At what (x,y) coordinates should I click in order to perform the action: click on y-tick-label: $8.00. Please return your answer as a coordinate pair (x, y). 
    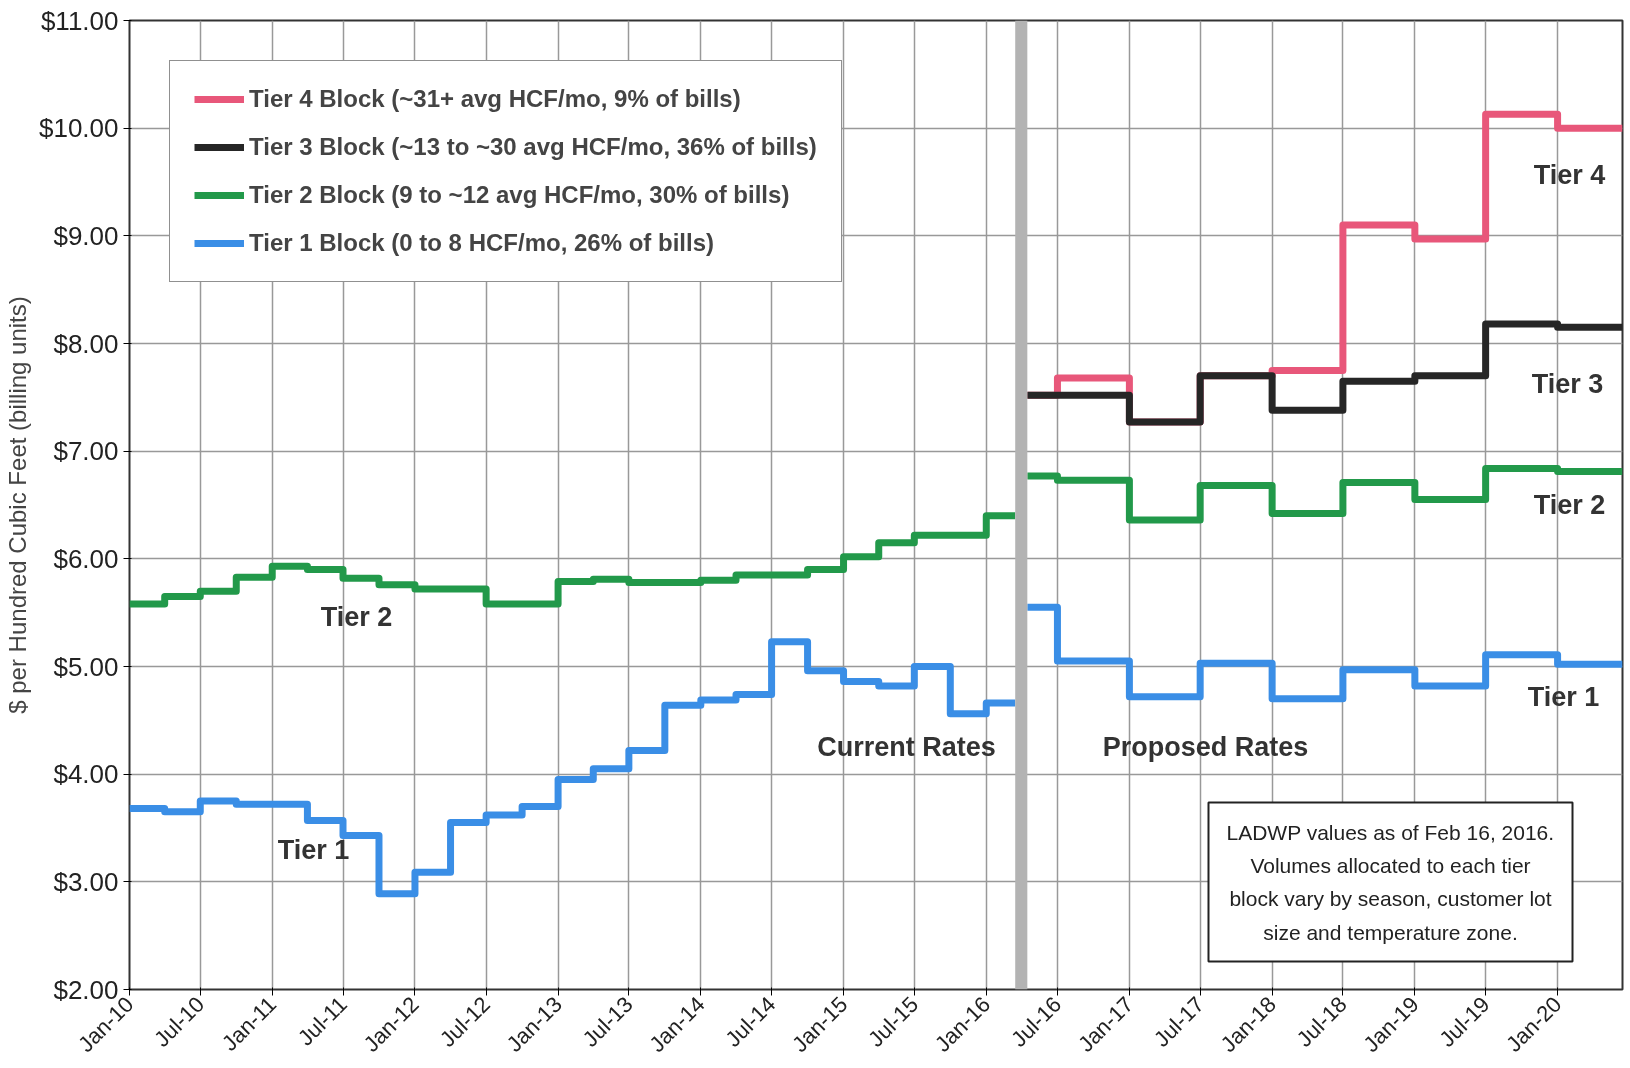
    Looking at the image, I should click on (86, 343).